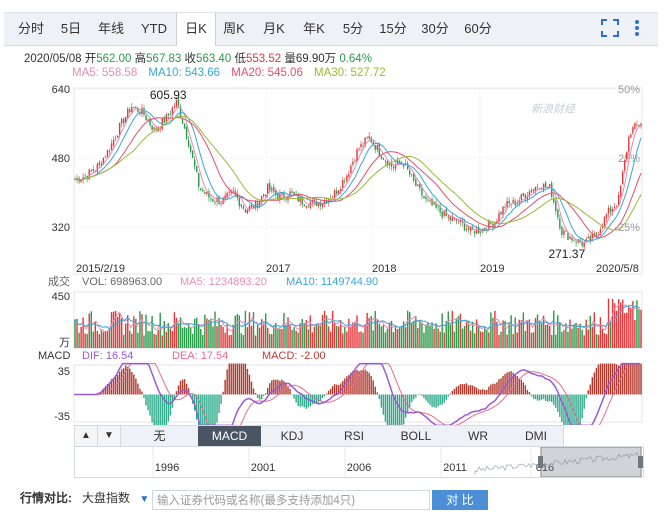 The image size is (665, 514). I want to click on fullscreen-icon, so click(610, 28).